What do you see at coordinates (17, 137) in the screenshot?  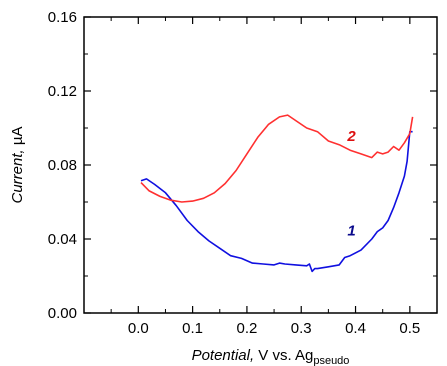 I see `y-axis-title-plain: µA` at bounding box center [17, 137].